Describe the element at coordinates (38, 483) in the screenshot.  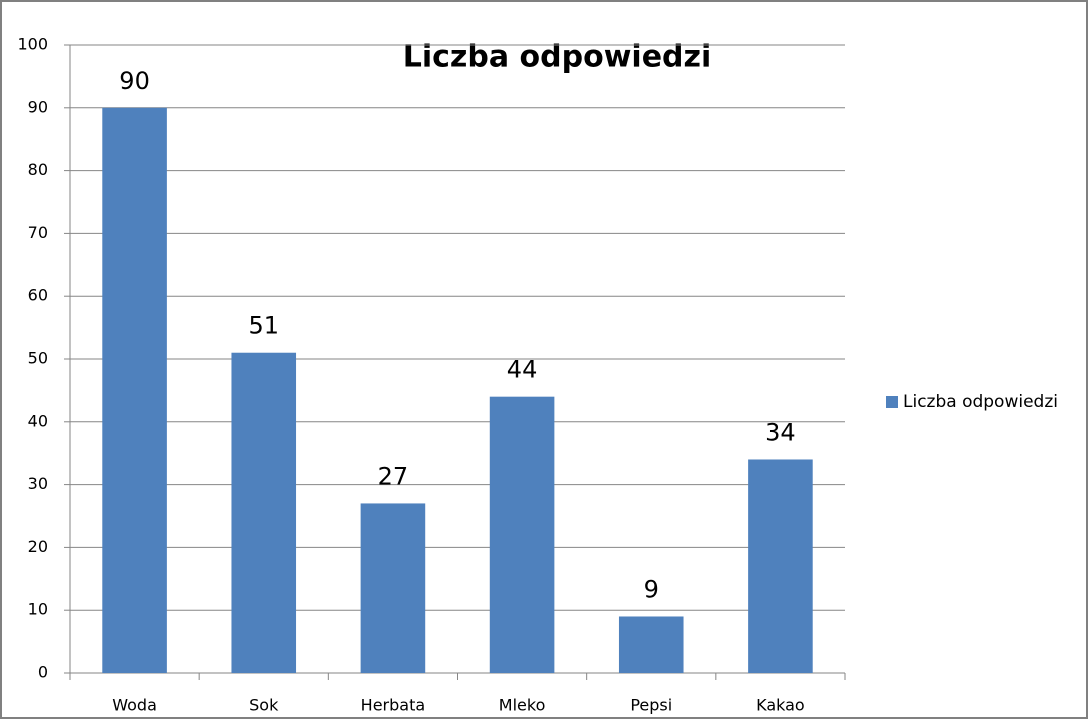
I see `y-tick-label: 30` at that location.